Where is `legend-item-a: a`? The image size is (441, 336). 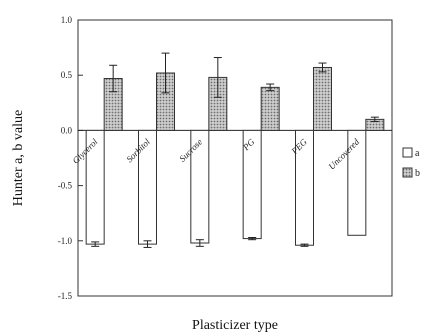 legend-item-a: a is located at coordinates (411, 153).